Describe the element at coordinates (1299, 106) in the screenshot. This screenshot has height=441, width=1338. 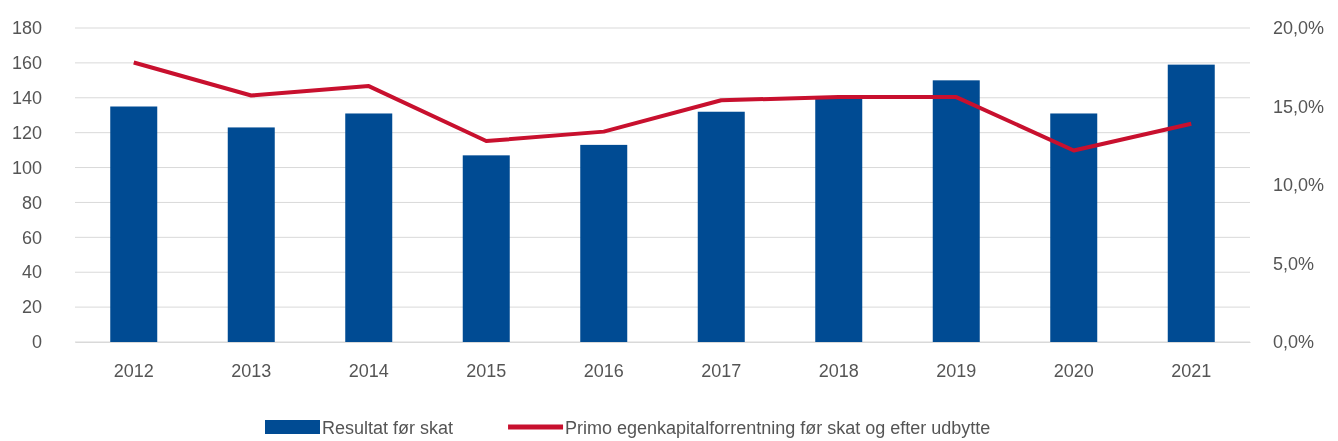
I see `y2-tick-label: 15,0%` at that location.